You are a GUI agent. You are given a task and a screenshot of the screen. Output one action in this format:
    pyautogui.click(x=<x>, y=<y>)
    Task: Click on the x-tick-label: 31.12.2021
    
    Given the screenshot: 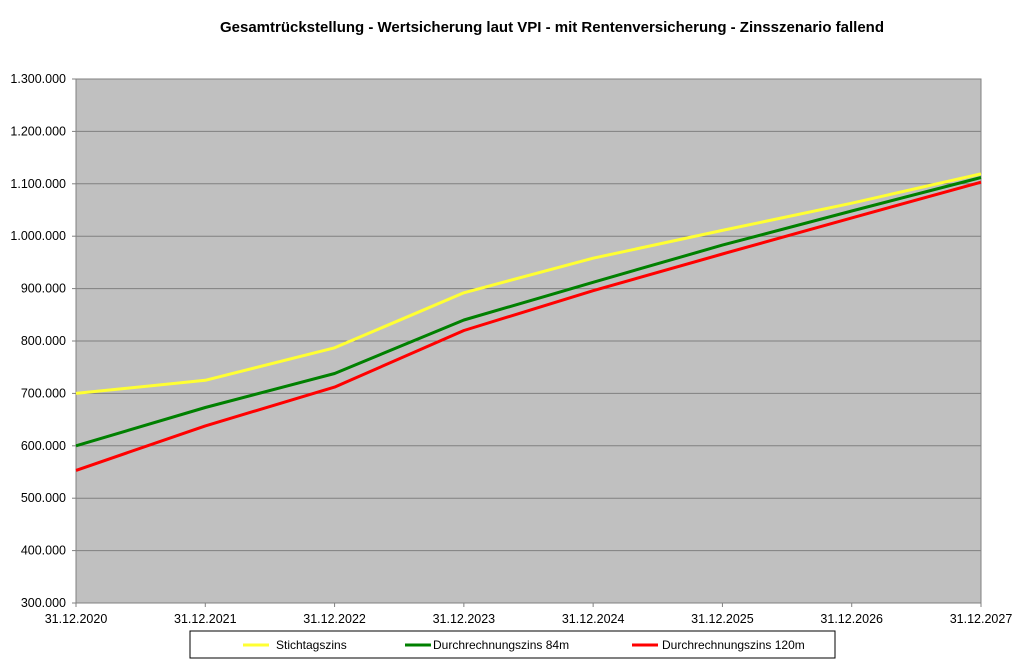 What is the action you would take?
    pyautogui.click(x=205, y=619)
    